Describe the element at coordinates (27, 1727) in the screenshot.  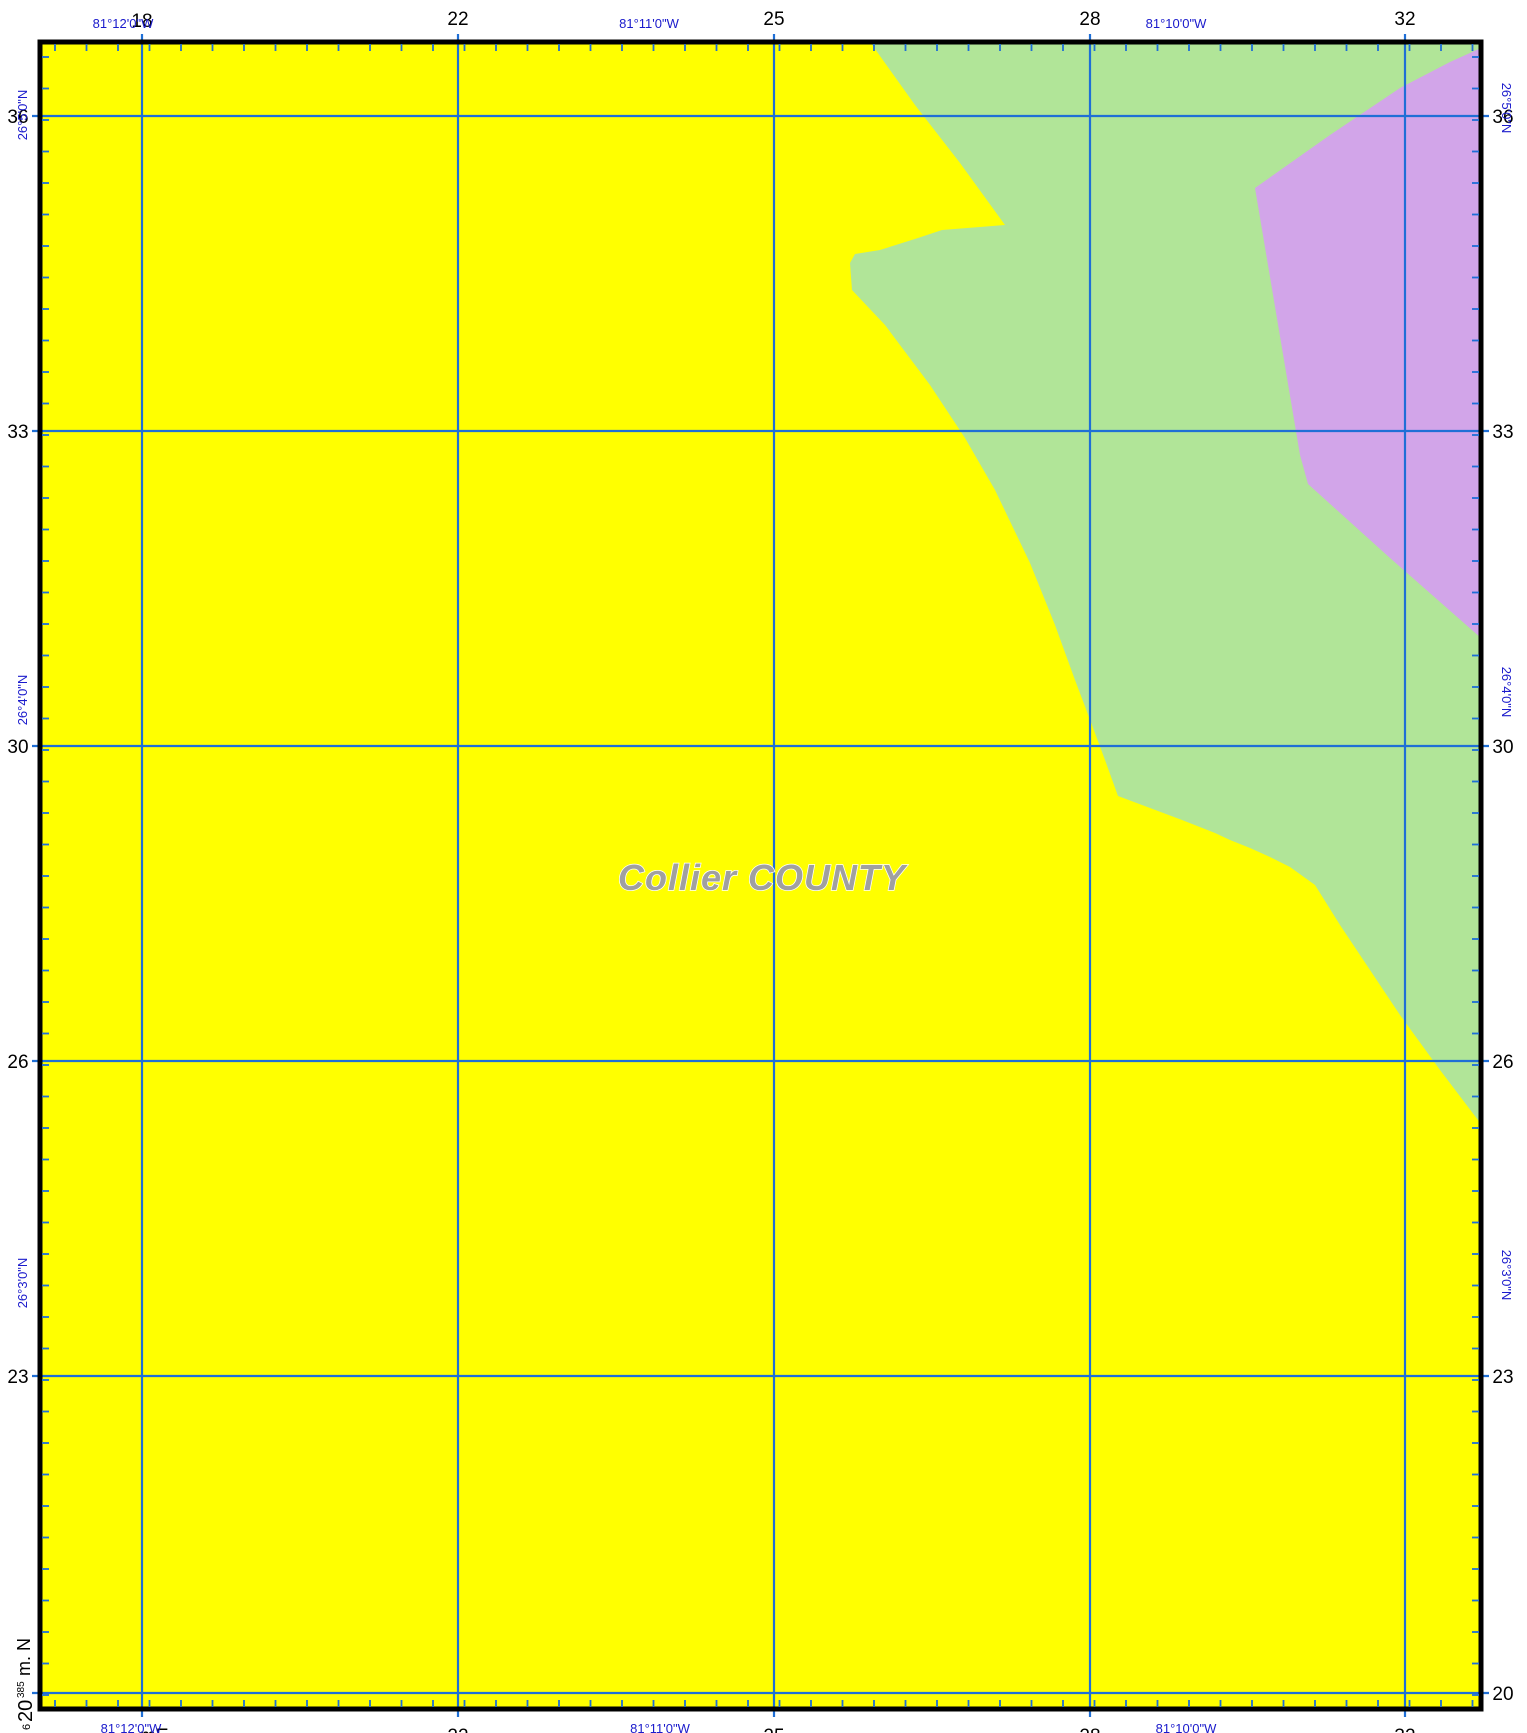
I see `corner-northing-prefix: 6` at that location.